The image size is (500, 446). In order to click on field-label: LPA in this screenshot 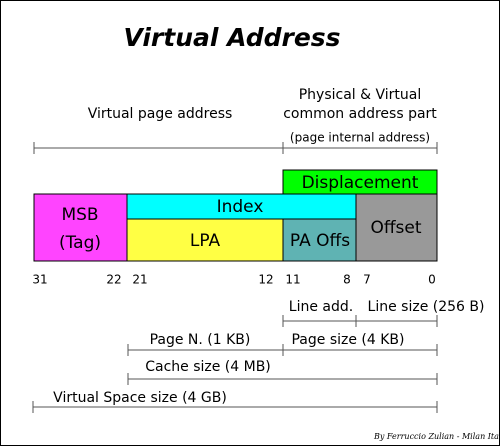, I will do `click(205, 241)`.